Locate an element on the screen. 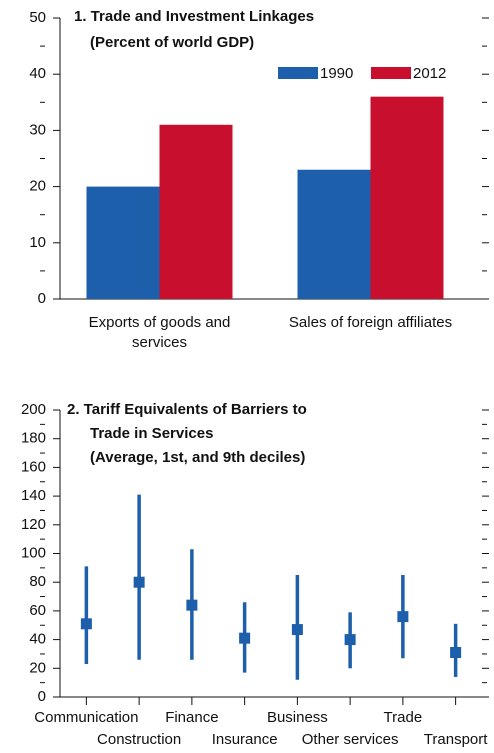 The width and height of the screenshot is (494, 753). y-tick-label: 200 is located at coordinates (33, 409).